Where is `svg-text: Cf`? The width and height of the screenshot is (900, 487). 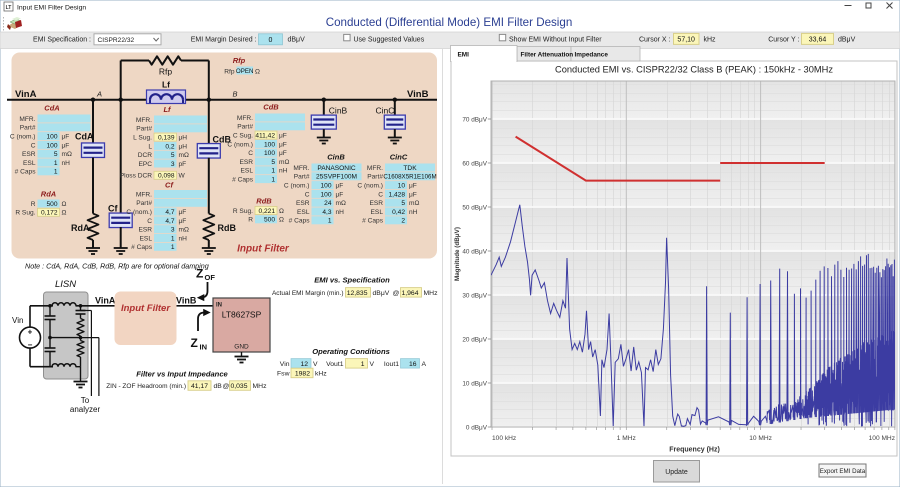
svg-text: Cf is located at coordinates (113, 209).